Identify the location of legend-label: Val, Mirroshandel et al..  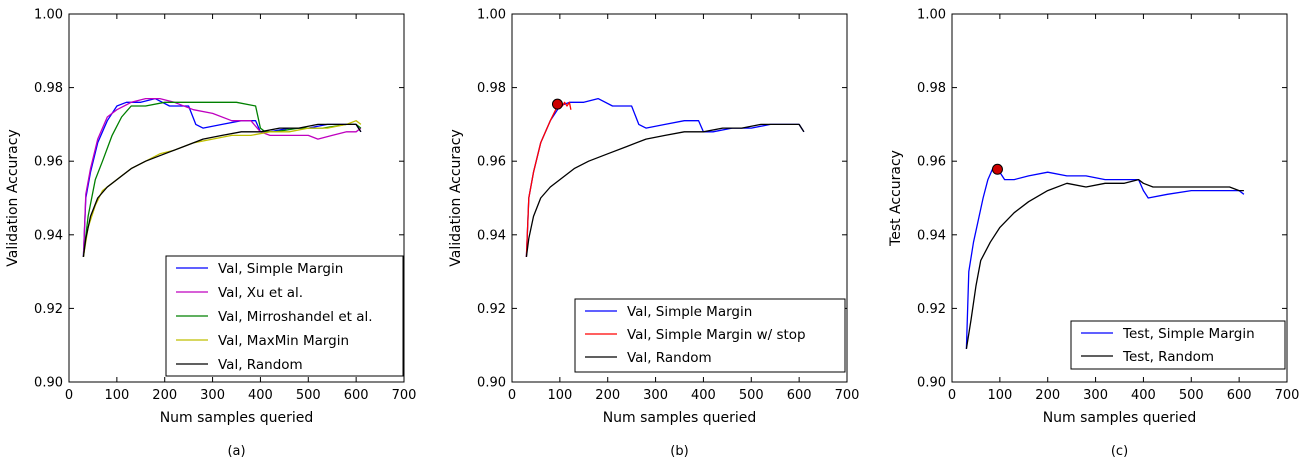
(295, 317).